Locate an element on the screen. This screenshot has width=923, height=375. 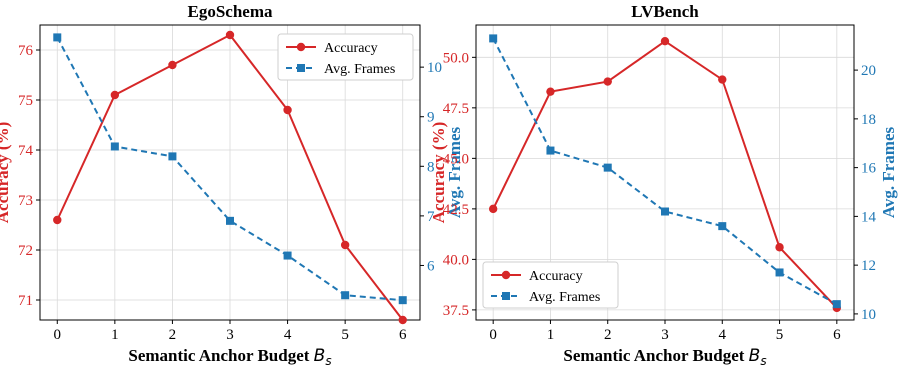
y-right-tick-label: 20 is located at coordinates (868, 71).